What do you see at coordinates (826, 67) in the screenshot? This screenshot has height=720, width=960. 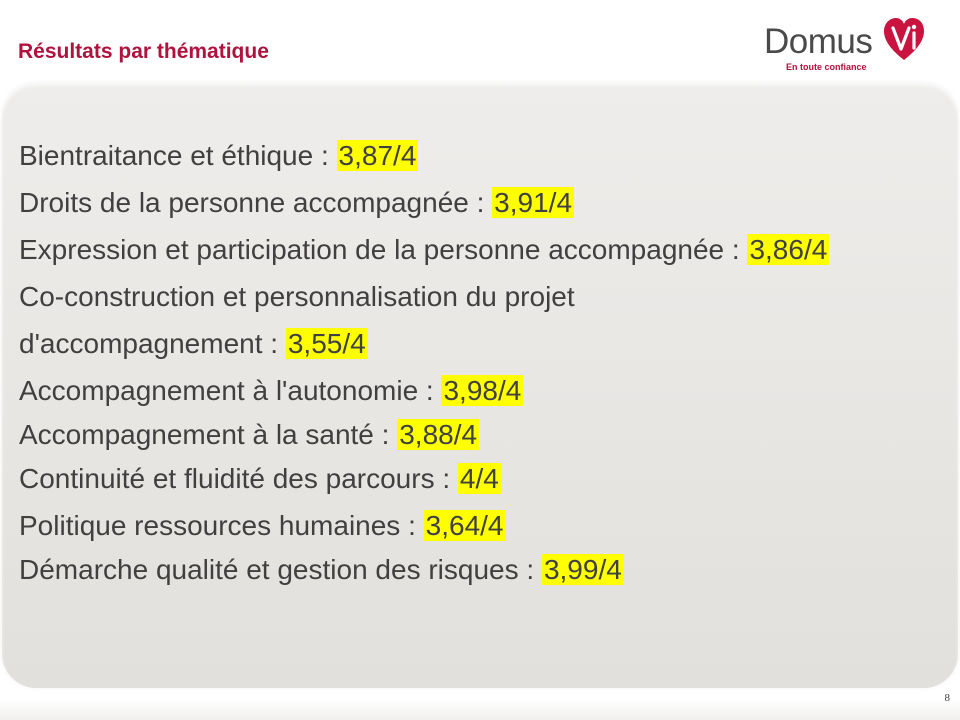 I see `logo-tagline: En toute confiance` at bounding box center [826, 67].